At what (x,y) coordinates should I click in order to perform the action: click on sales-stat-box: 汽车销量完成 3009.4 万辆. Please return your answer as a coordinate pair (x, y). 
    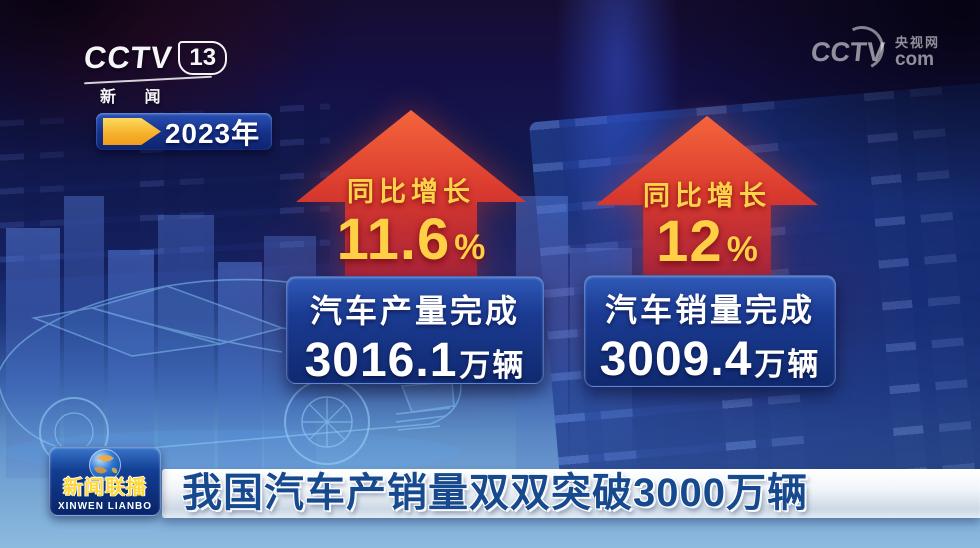
    Looking at the image, I should click on (710, 331).